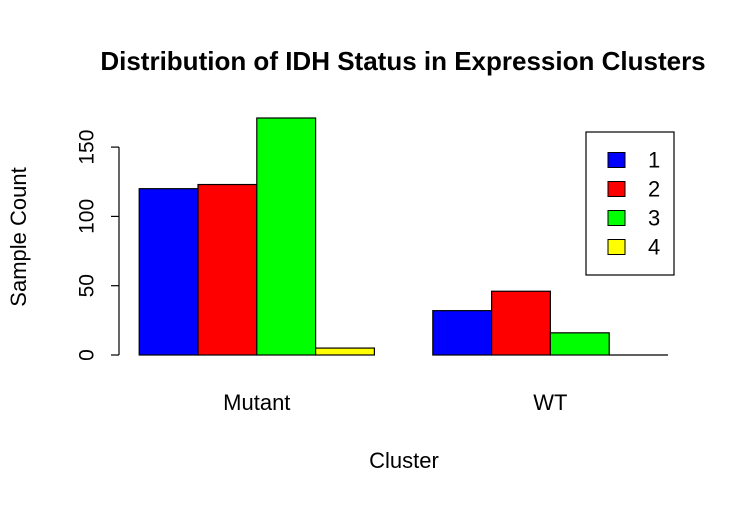 The height and width of the screenshot is (505, 750). I want to click on legend-label-2: 2, so click(654, 189).